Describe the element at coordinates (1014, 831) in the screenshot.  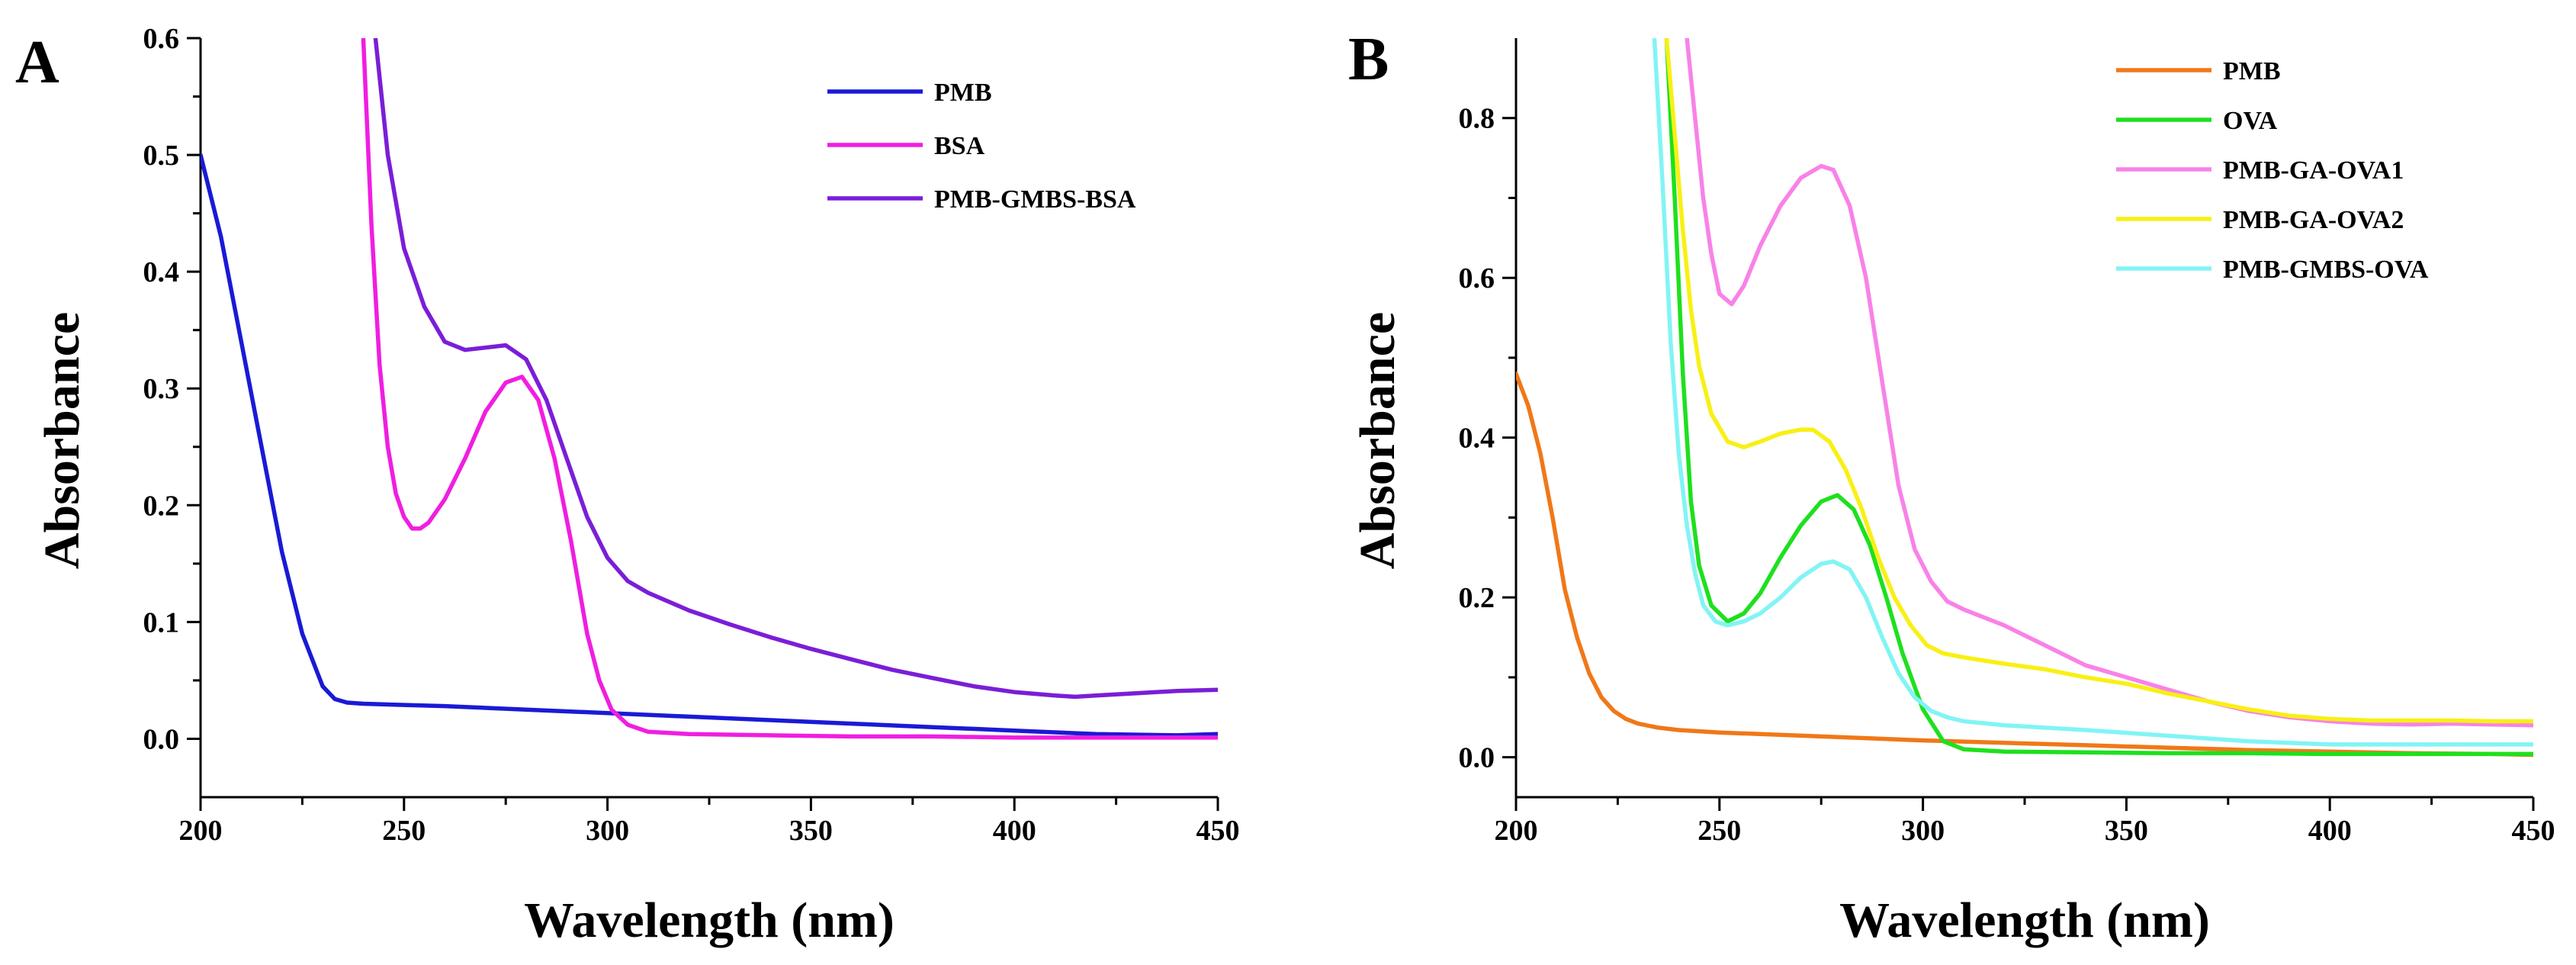
I see `x-tick-label-a: 400` at that location.